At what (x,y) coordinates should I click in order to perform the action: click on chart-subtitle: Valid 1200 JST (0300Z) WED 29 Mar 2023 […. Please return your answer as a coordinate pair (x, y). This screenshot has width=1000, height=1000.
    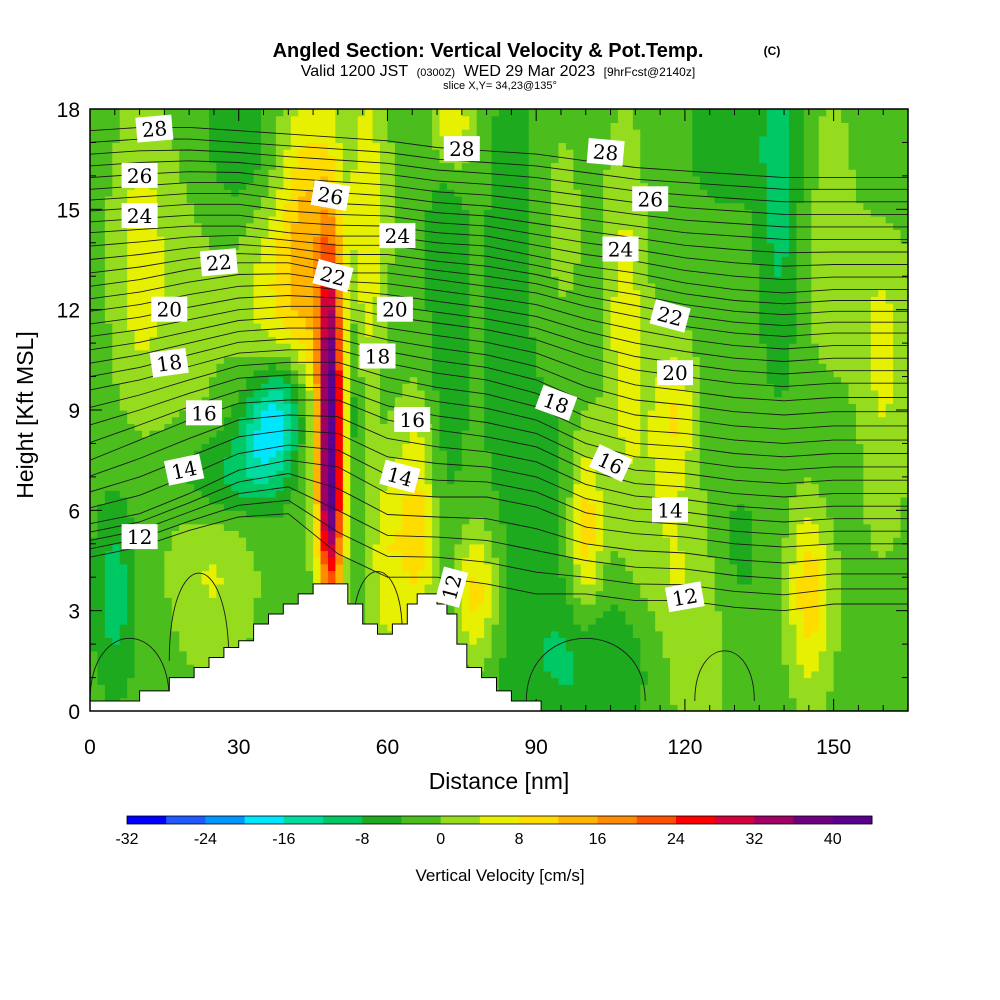
    Looking at the image, I should click on (498, 71).